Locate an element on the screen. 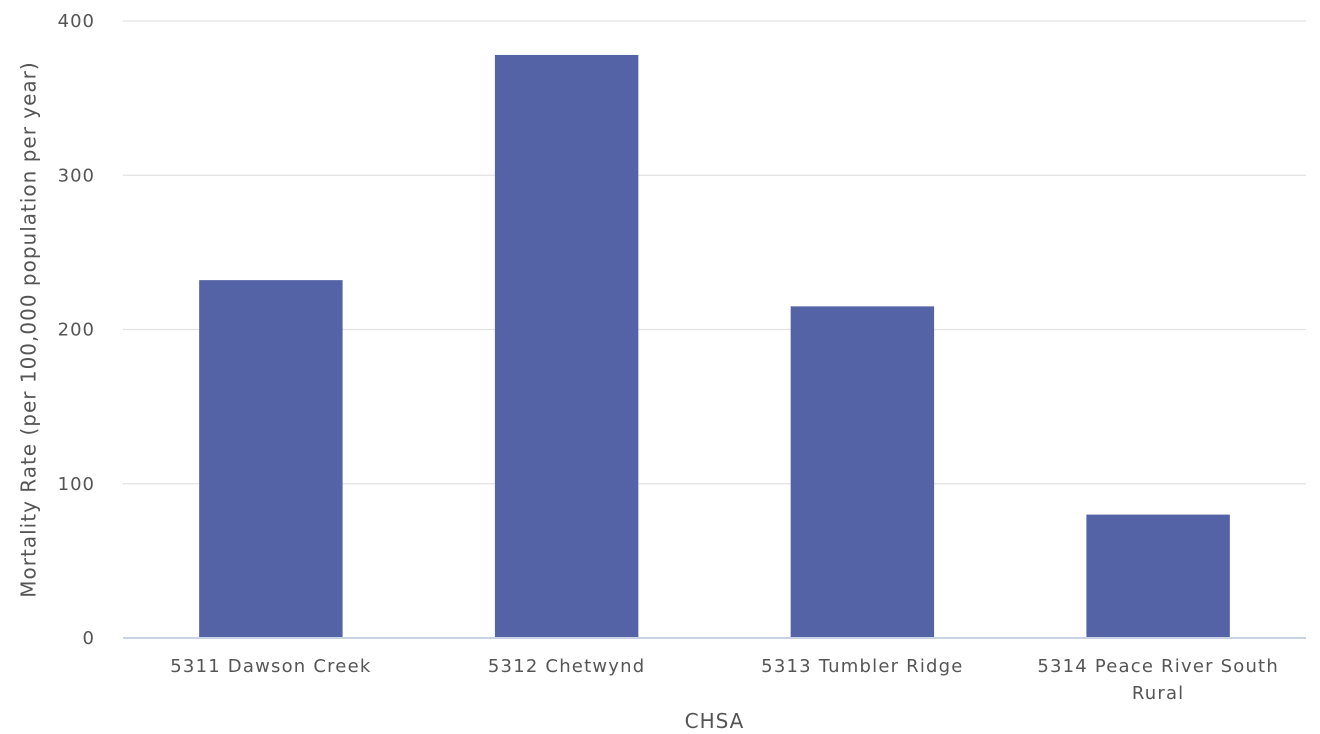  y-tick-label: 400 is located at coordinates (76, 21).